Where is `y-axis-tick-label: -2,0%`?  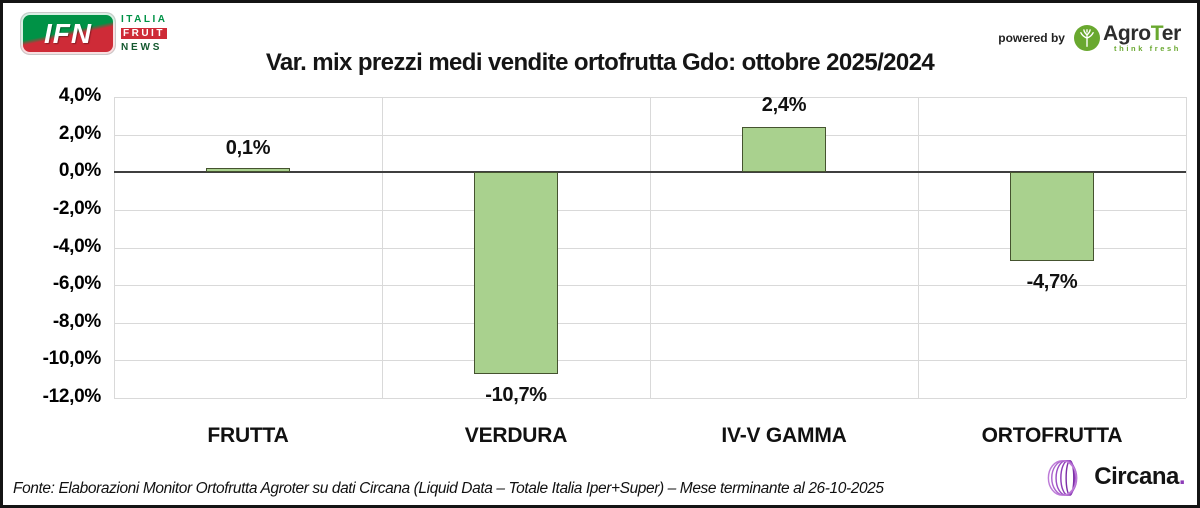
y-axis-tick-label: -2,0% is located at coordinates (76, 208).